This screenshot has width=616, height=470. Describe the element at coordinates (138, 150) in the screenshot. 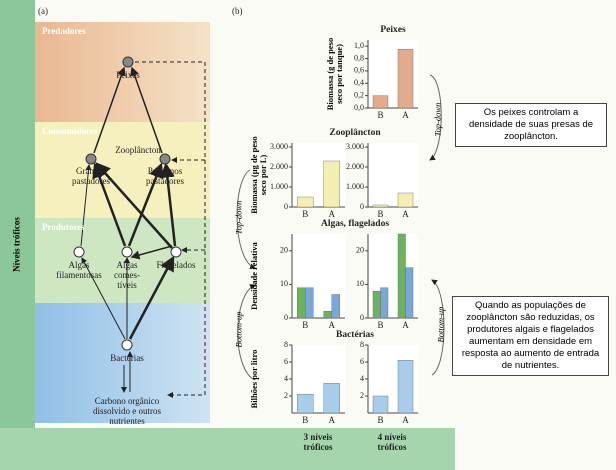

I see `group-label: Zooplâncton` at that location.